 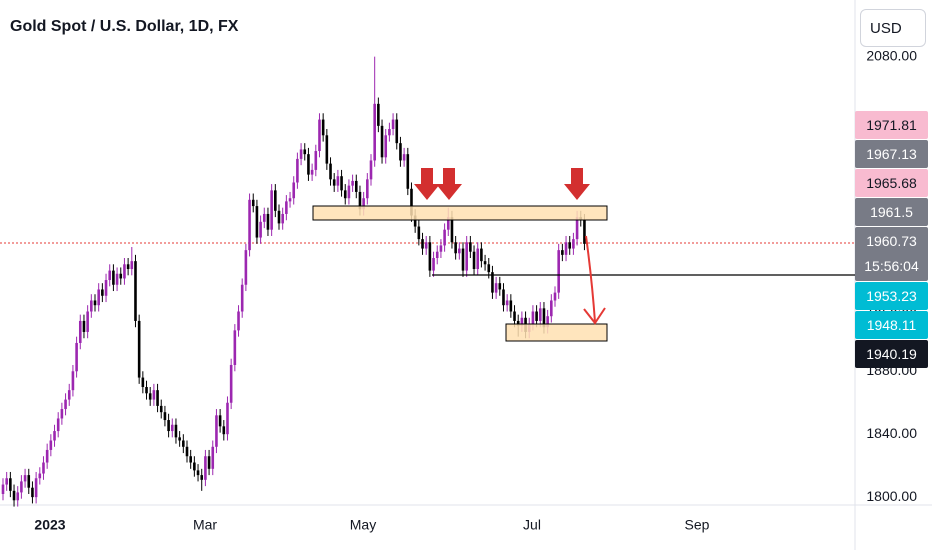 What do you see at coordinates (460, 213) in the screenshot?
I see `resistance-zone` at bounding box center [460, 213].